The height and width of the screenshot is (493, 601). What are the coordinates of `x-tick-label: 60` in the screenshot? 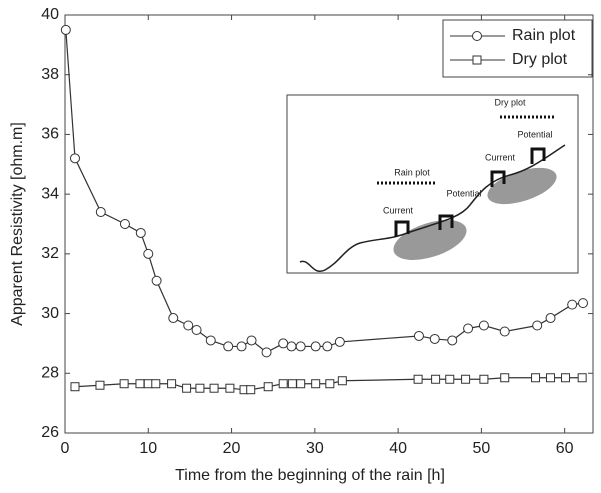 It's located at (565, 448).